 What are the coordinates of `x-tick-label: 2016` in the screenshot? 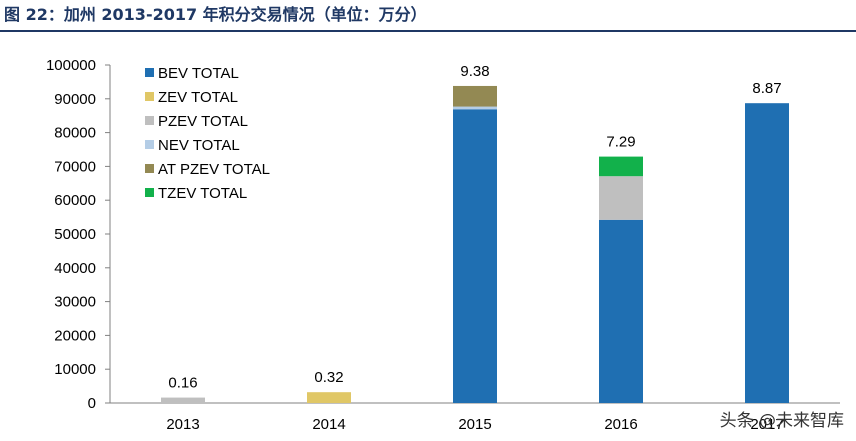 It's located at (620, 424).